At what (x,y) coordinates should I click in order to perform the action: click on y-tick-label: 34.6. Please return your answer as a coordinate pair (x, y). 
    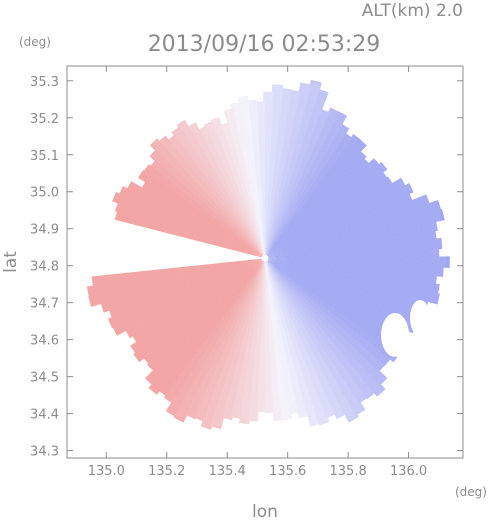
    Looking at the image, I should click on (44, 341).